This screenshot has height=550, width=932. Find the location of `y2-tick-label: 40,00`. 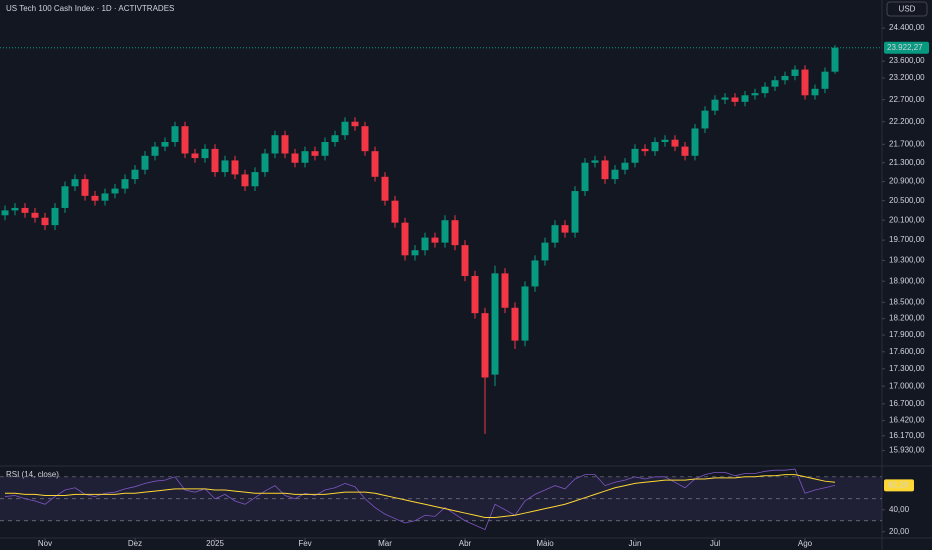

y2-tick-label: 40,00 is located at coordinates (899, 509).